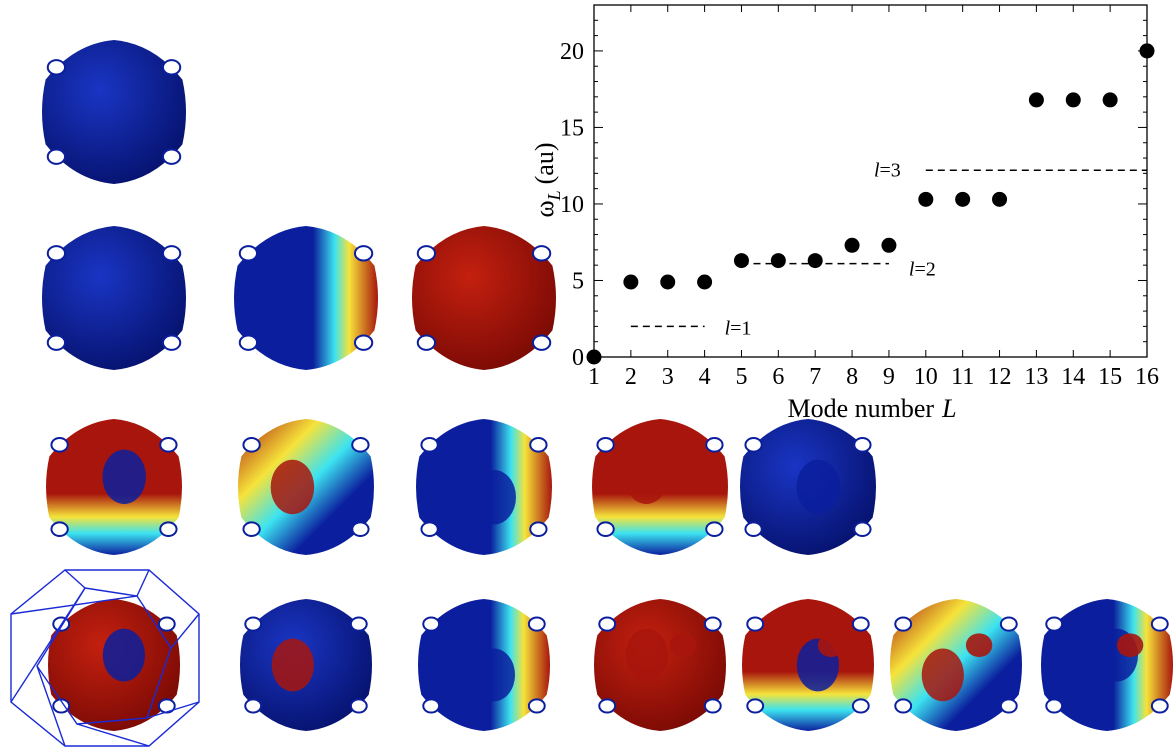 The width and height of the screenshot is (1175, 756). Describe the element at coordinates (705, 377) in the screenshot. I see `x-tick-label: 4` at that location.